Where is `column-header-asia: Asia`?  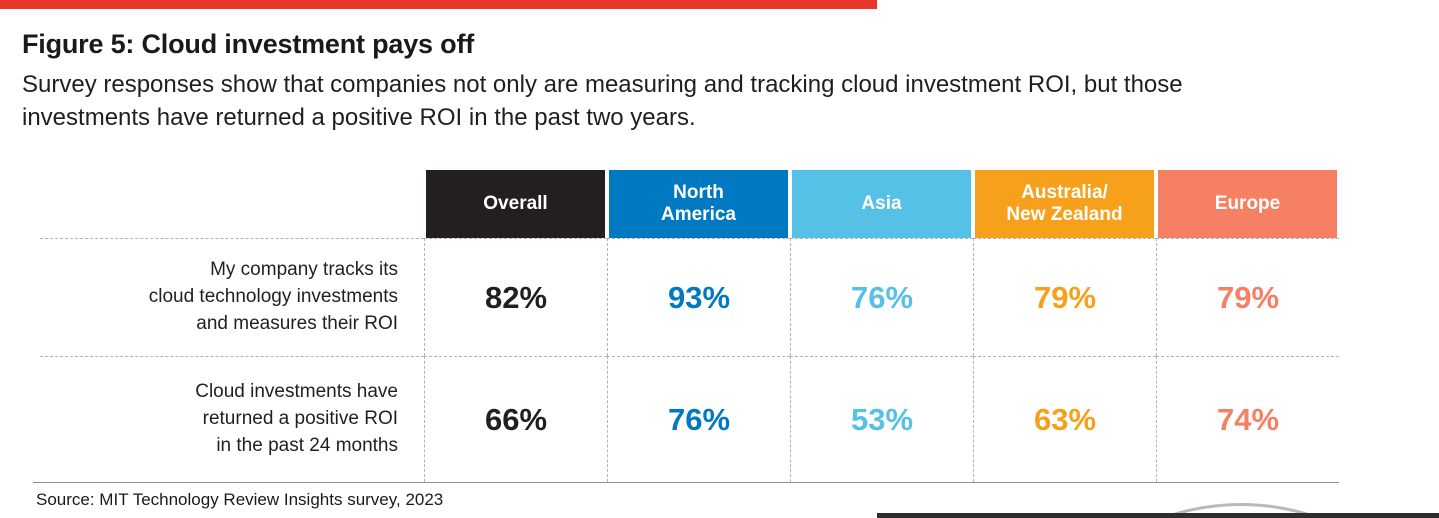 column-header-asia: Asia is located at coordinates (881, 204).